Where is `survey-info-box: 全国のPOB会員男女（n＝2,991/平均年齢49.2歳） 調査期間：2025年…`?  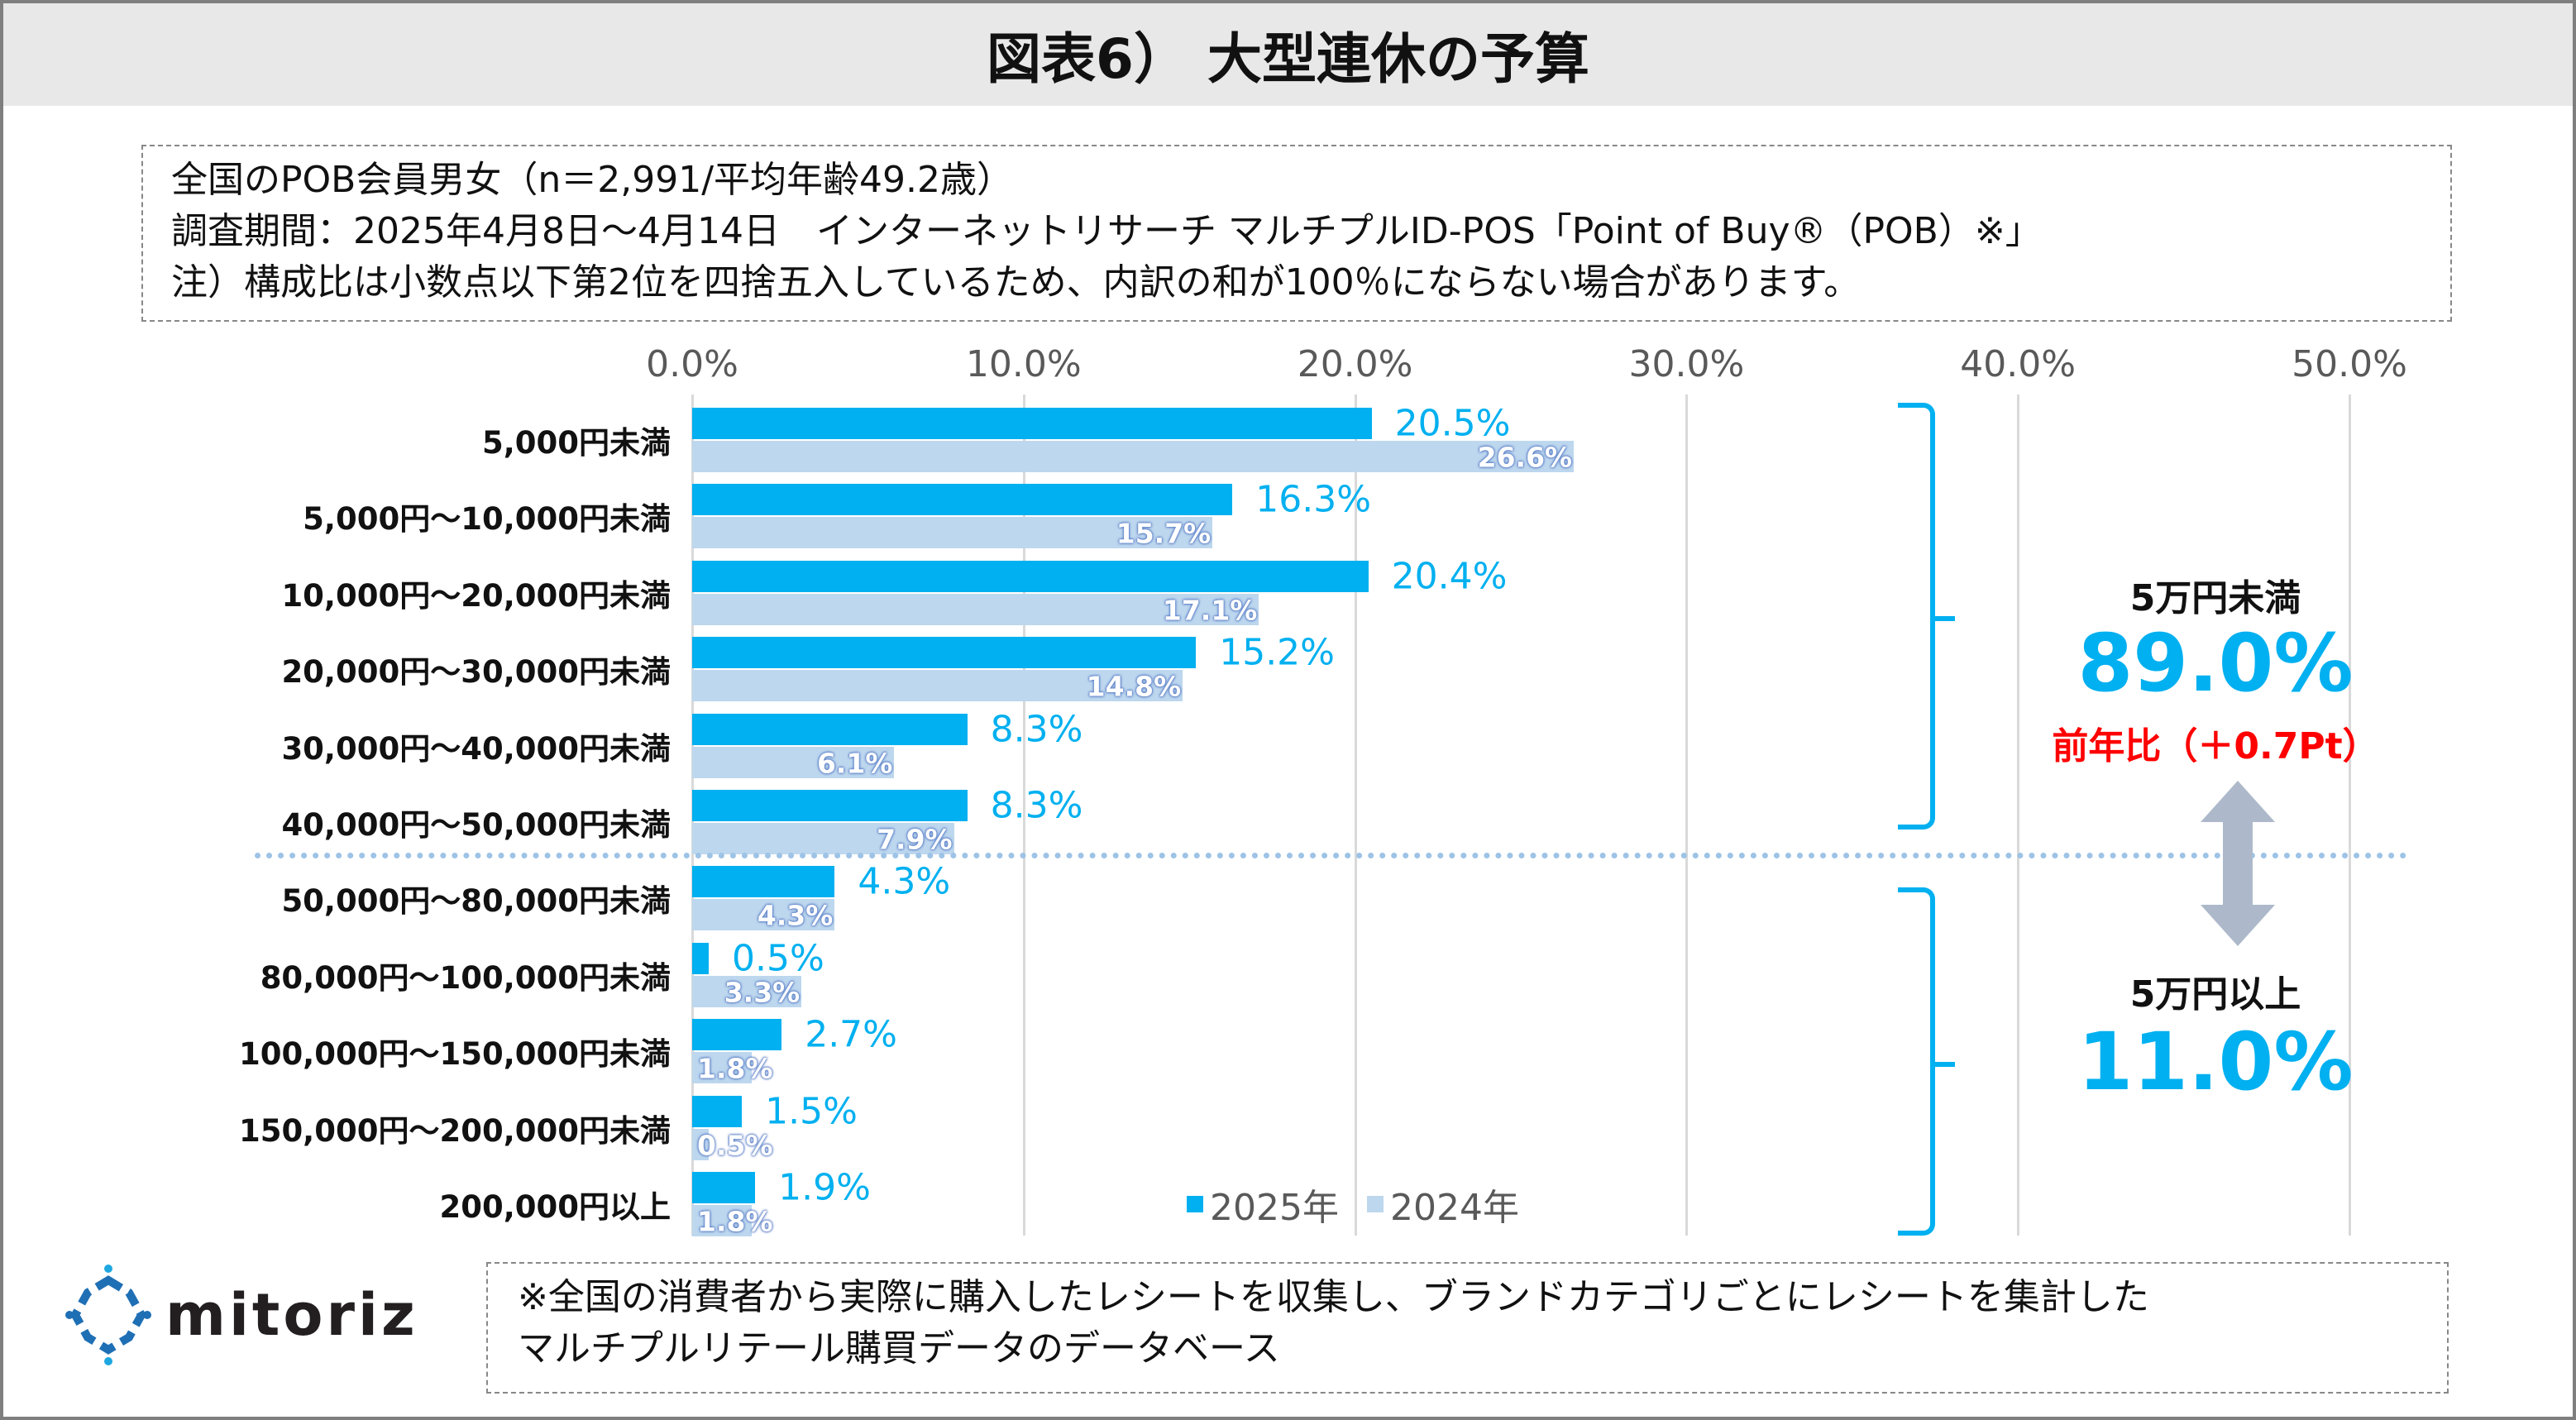
survey-info-box: 全国のPOB会員男女（n＝2,991/平均年齢49.2歳） 調査期間：2025年… is located at coordinates (1296, 234).